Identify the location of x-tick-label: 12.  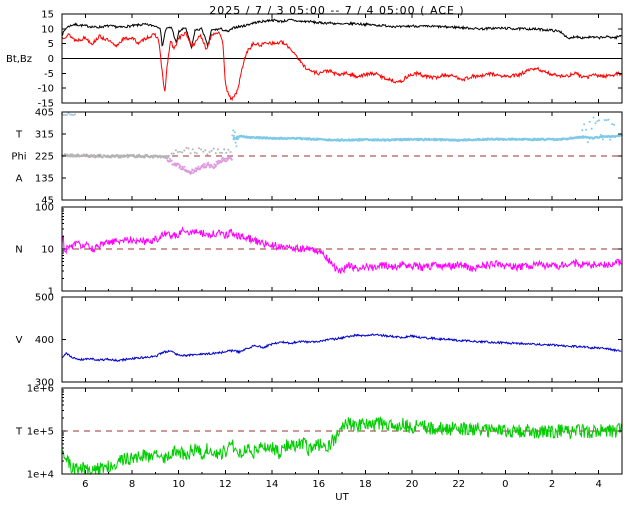
(225, 484).